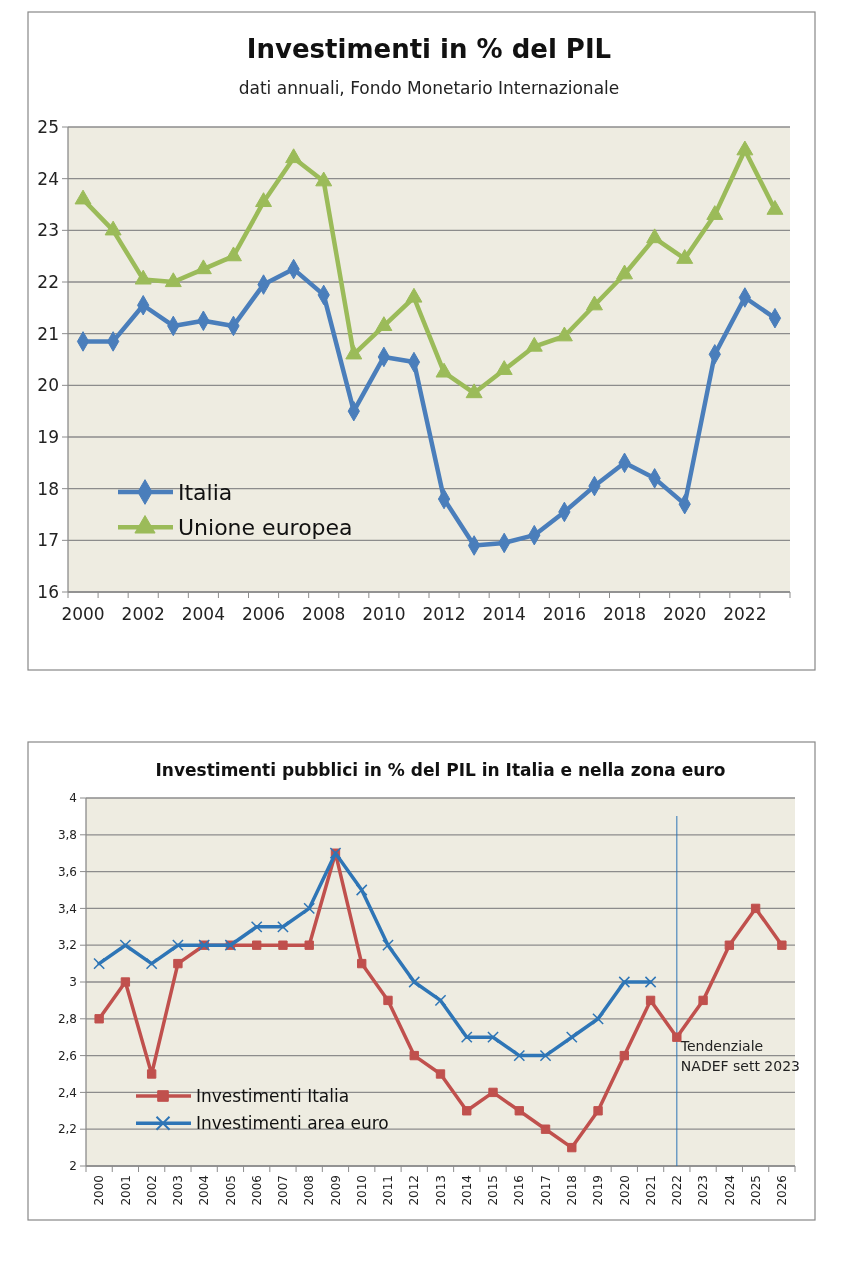  What do you see at coordinates (440, 1190) in the screenshot?
I see `x-tick-label: 2013` at bounding box center [440, 1190].